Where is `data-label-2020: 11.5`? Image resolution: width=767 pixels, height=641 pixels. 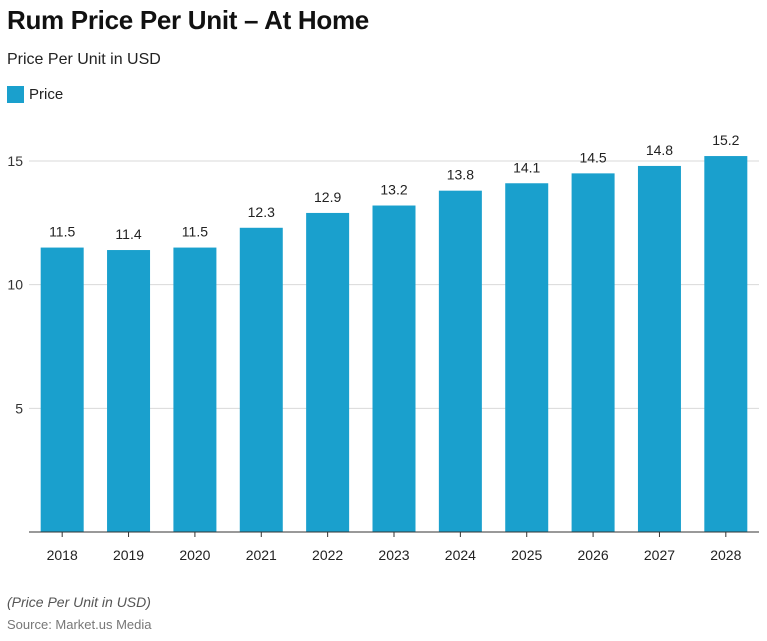 data-label-2020: 11.5 is located at coordinates (195, 232).